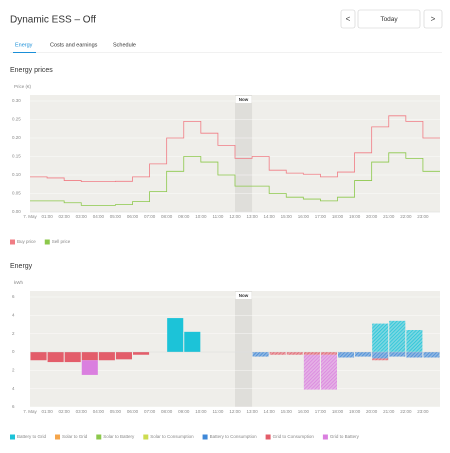 The height and width of the screenshot is (453, 450). I want to click on date-label: Today, so click(389, 19).